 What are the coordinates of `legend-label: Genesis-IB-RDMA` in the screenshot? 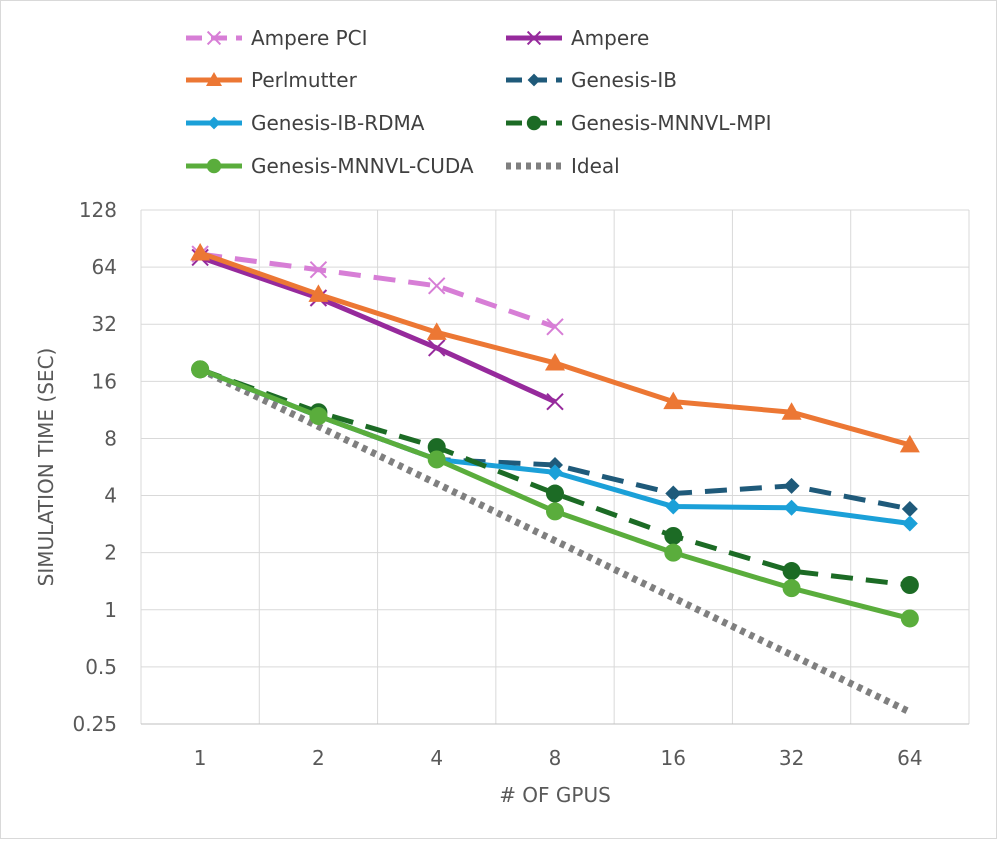 It's located at (338, 123).